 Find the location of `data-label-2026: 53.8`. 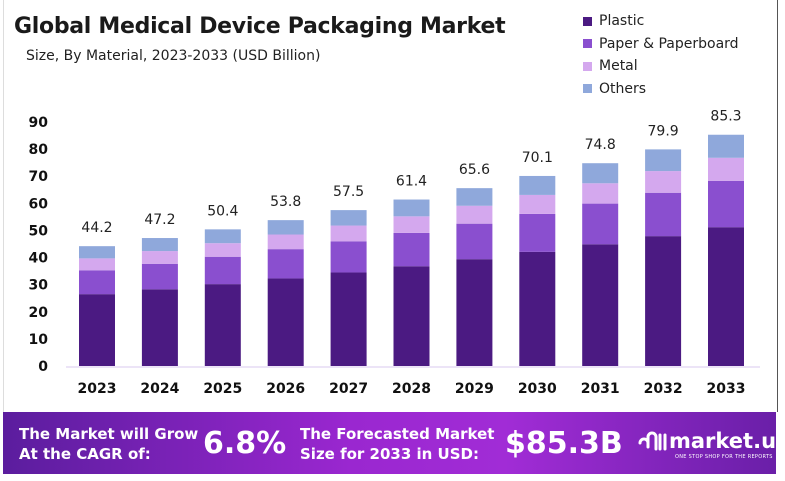

data-label-2026: 53.8 is located at coordinates (285, 202).